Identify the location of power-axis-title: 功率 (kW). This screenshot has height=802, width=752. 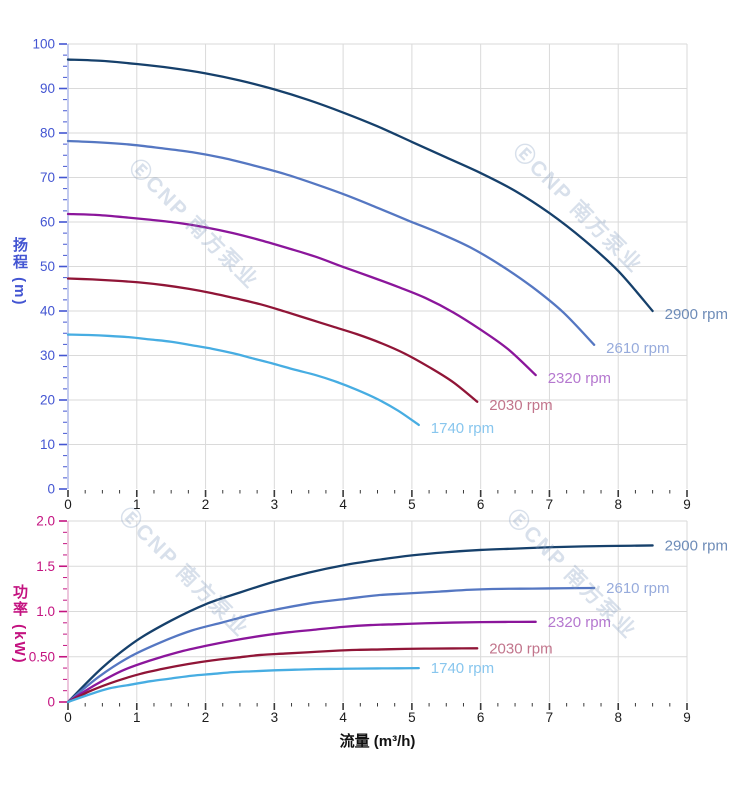
(19, 624).